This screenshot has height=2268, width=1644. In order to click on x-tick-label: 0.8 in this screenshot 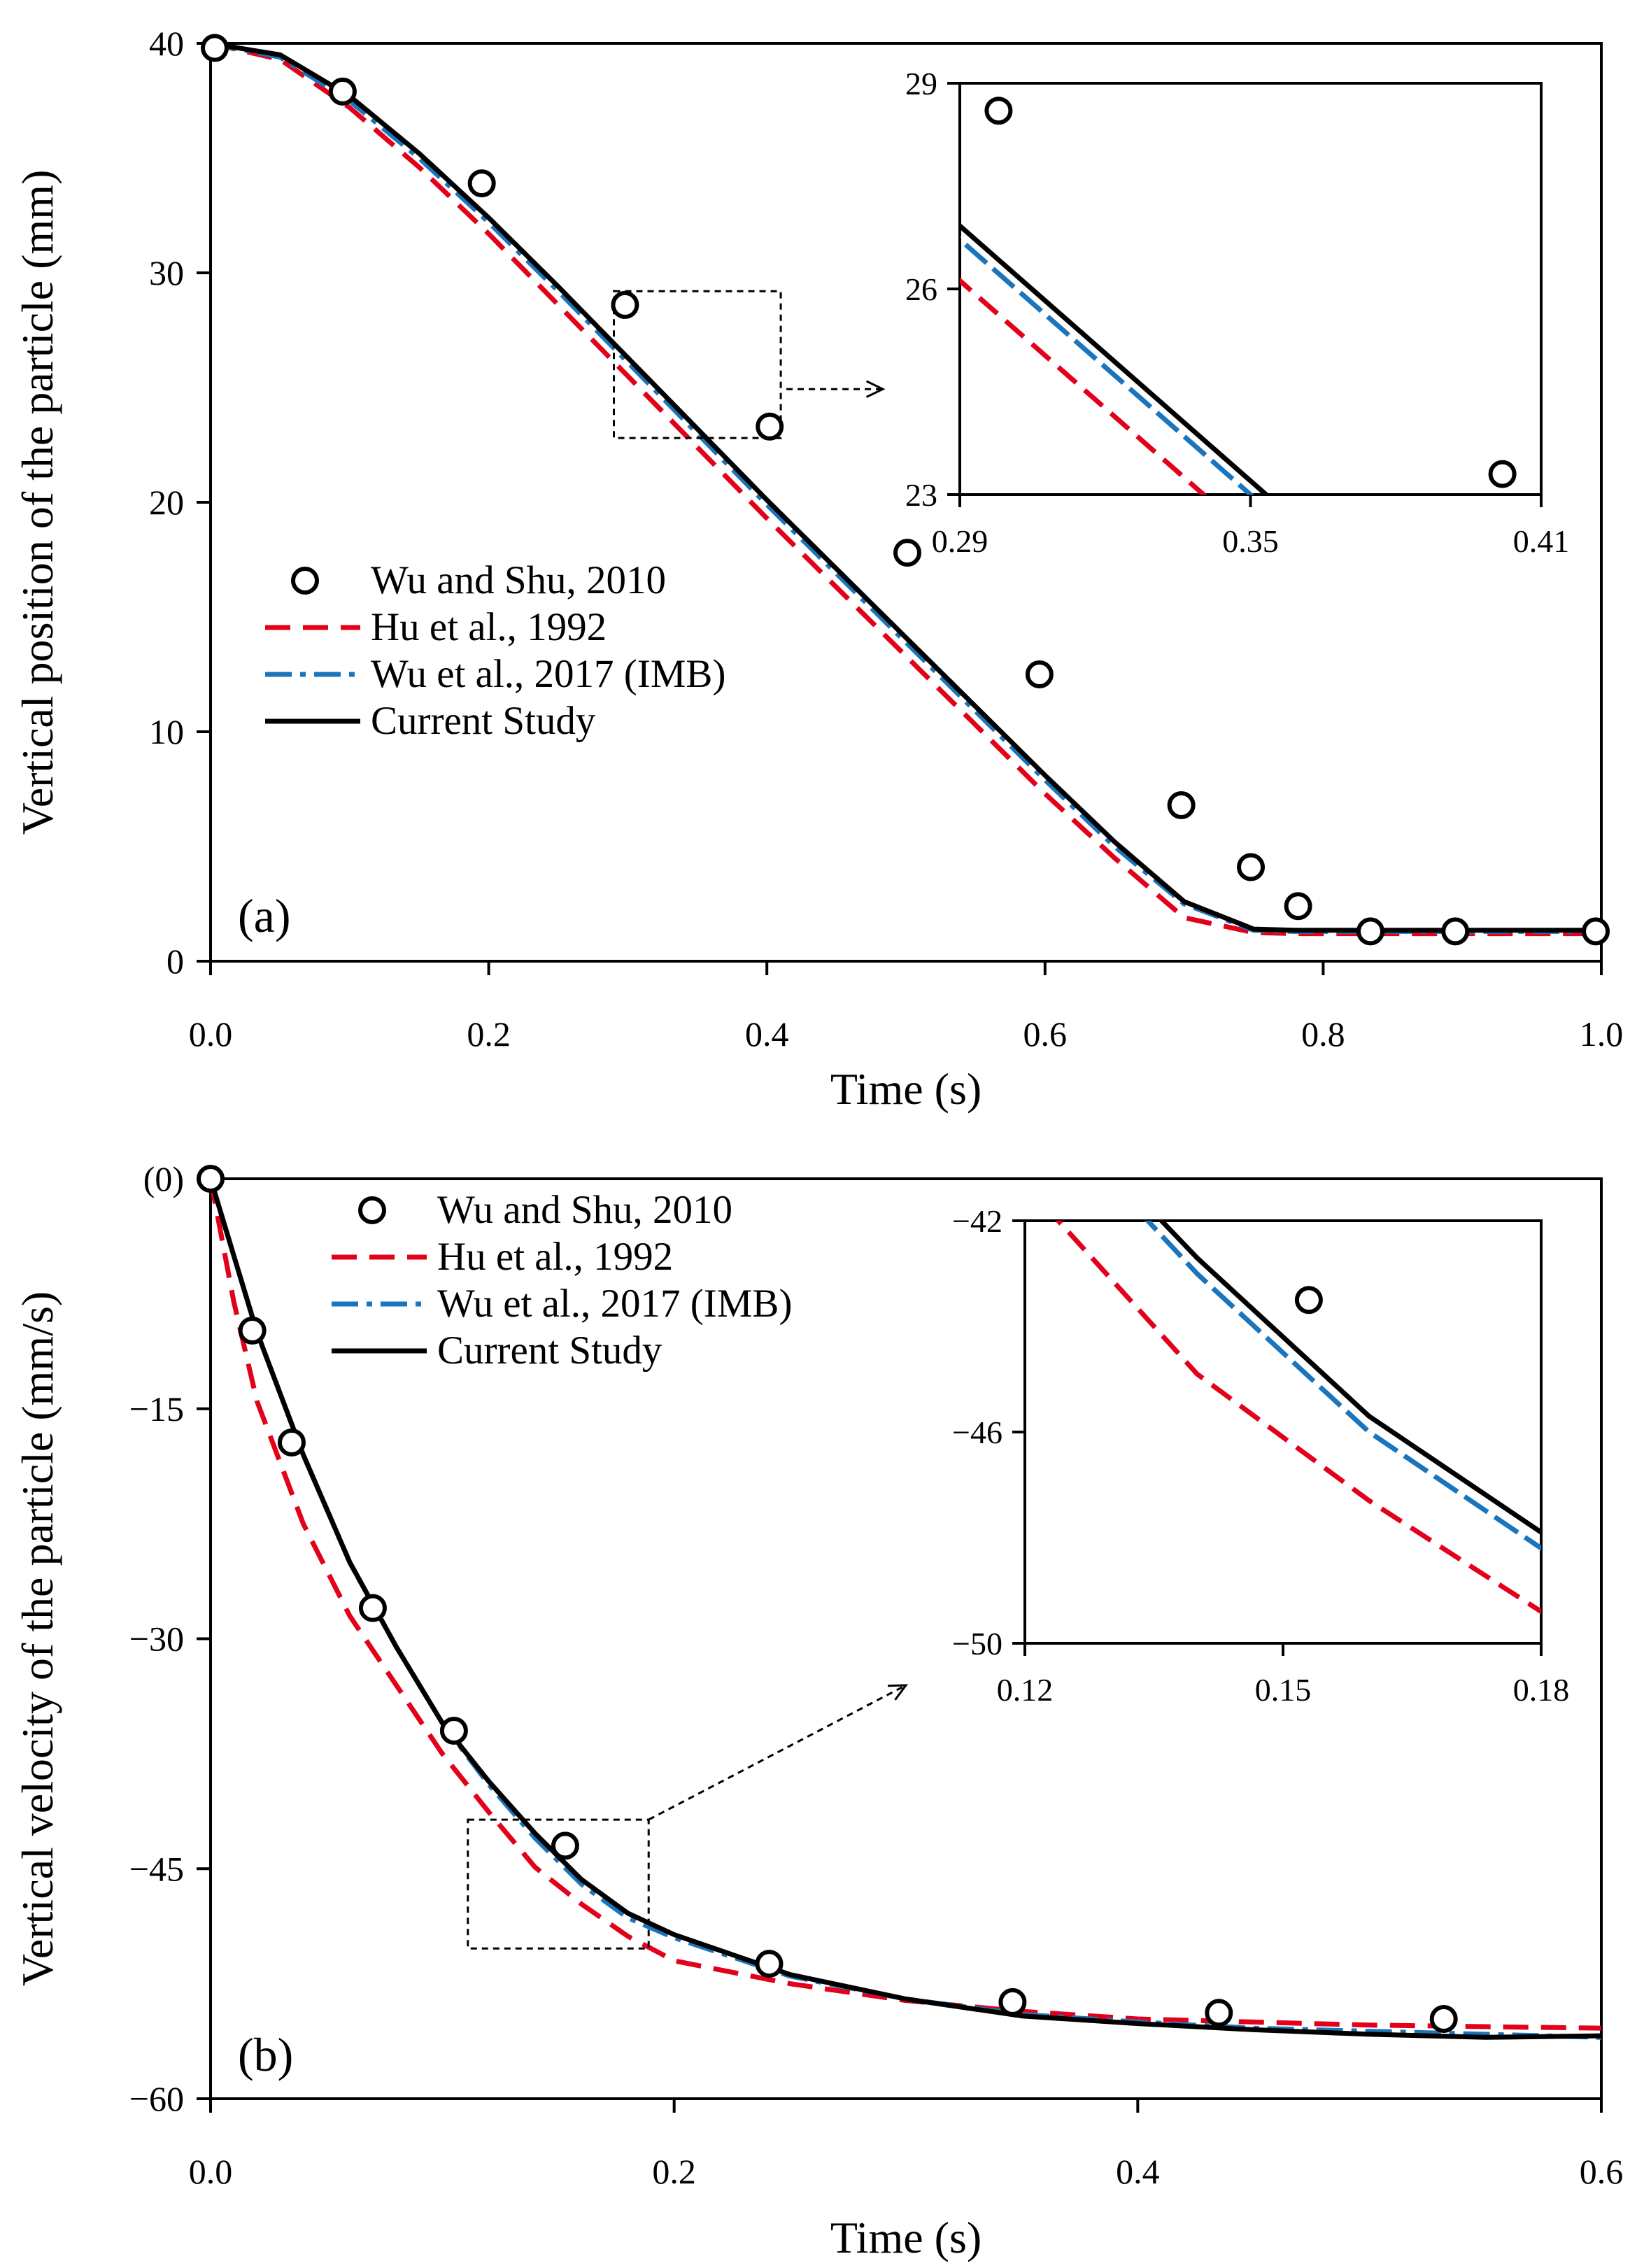, I will do `click(1323, 1034)`.